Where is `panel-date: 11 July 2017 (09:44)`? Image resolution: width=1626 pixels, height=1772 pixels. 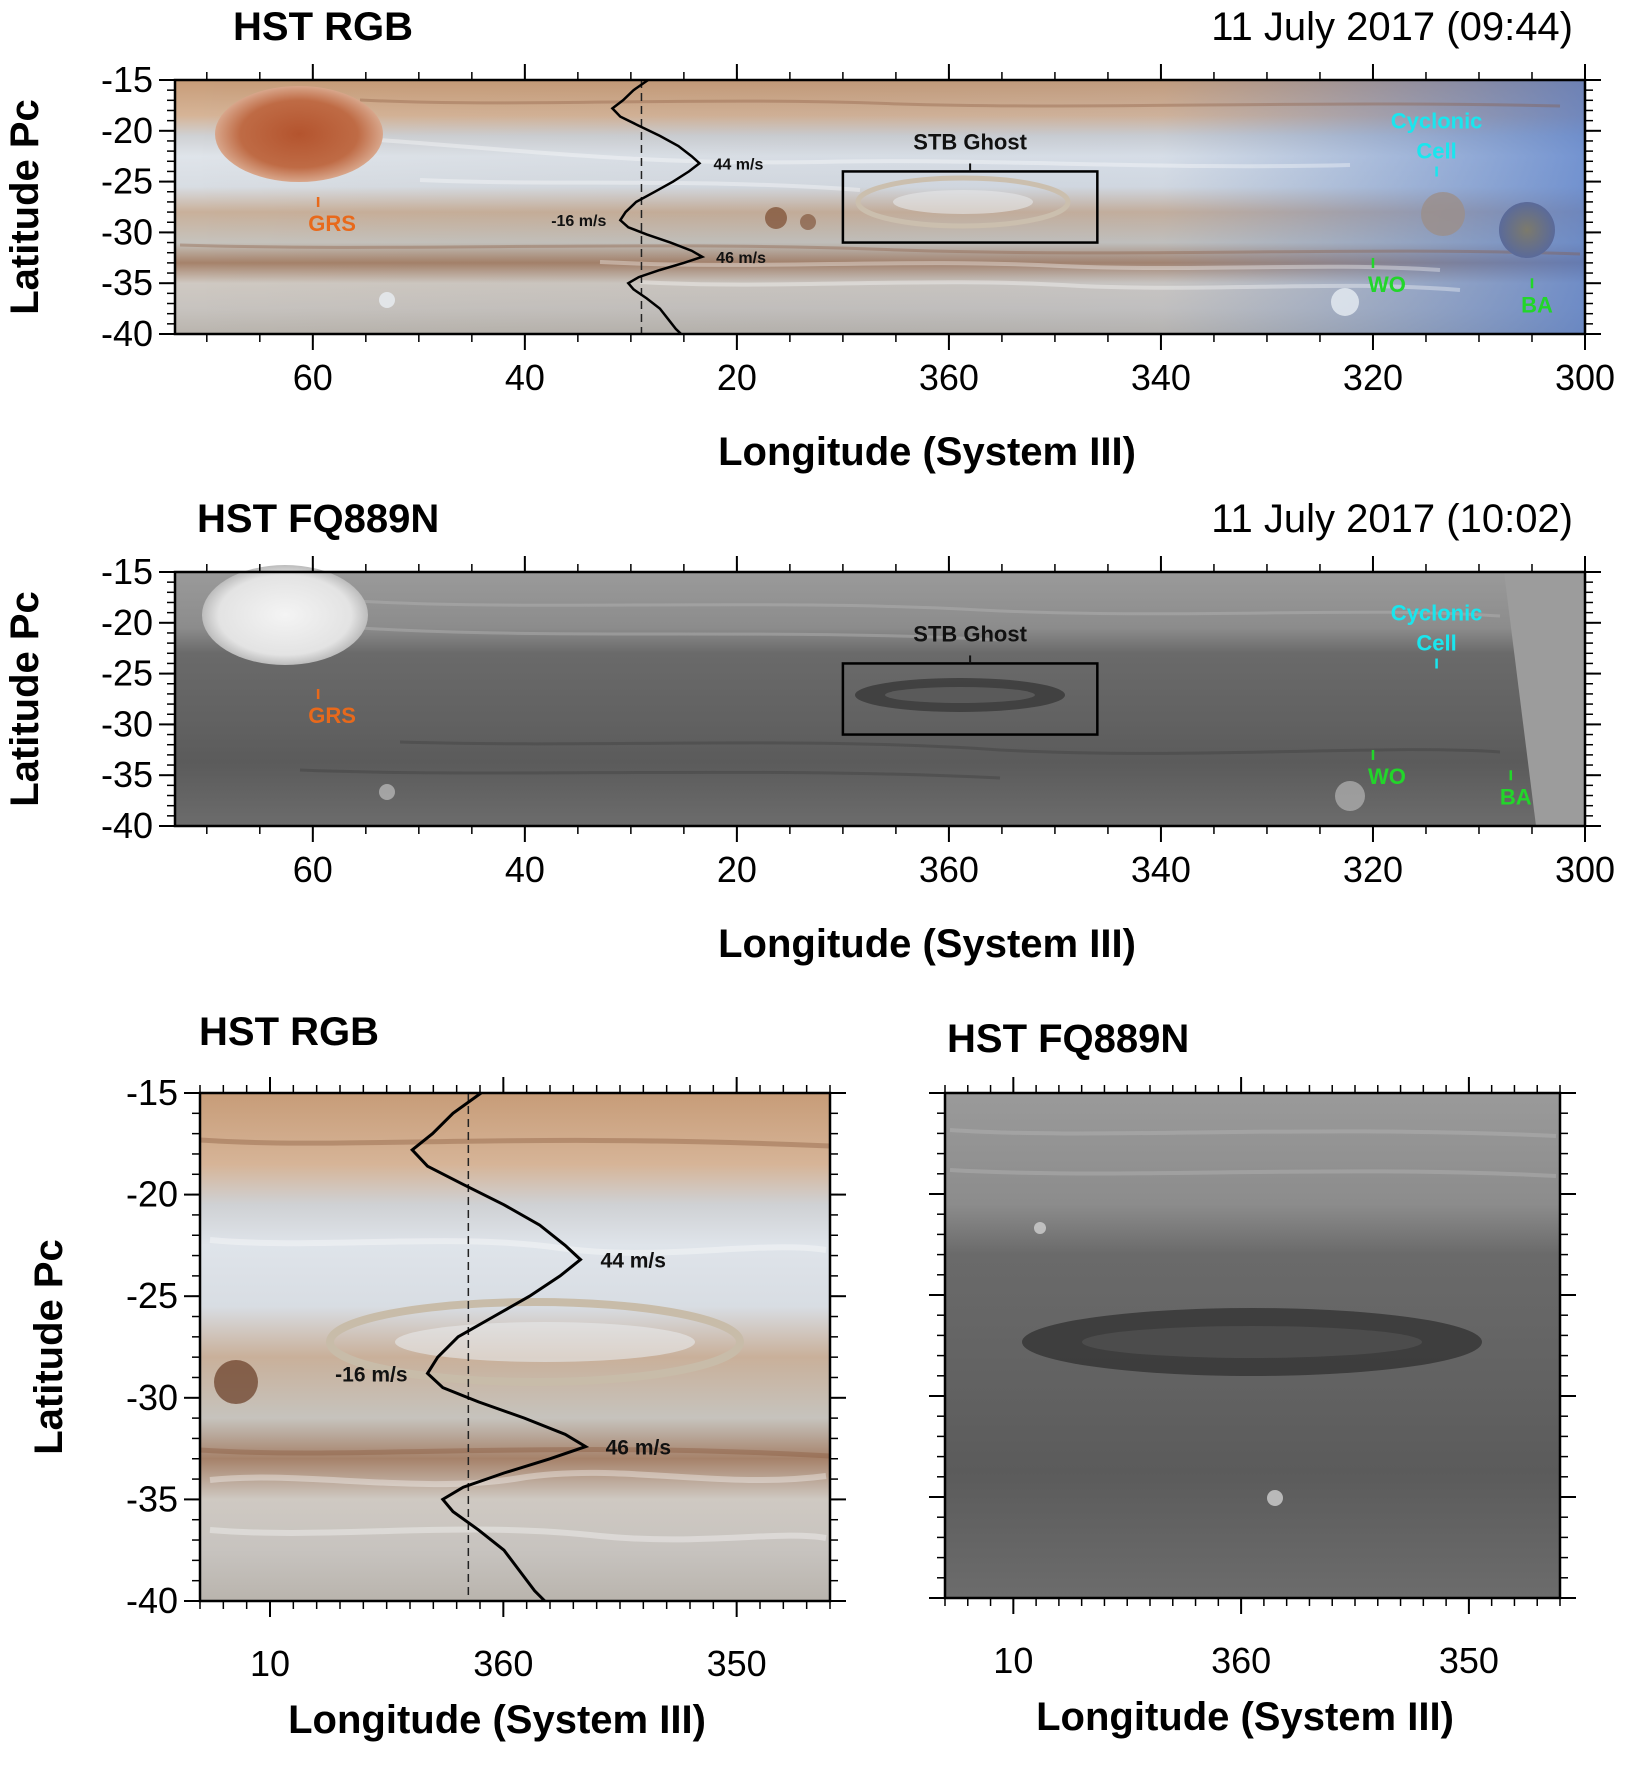 panel-date: 11 July 2017 (09:44) is located at coordinates (1392, 27).